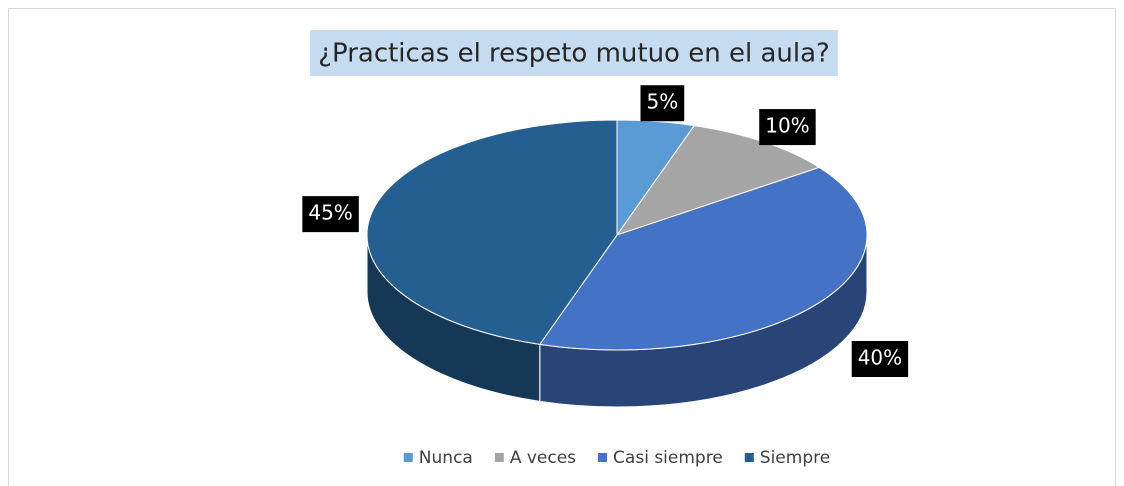  Describe the element at coordinates (668, 458) in the screenshot. I see `legend-label: Casi siempre` at that location.